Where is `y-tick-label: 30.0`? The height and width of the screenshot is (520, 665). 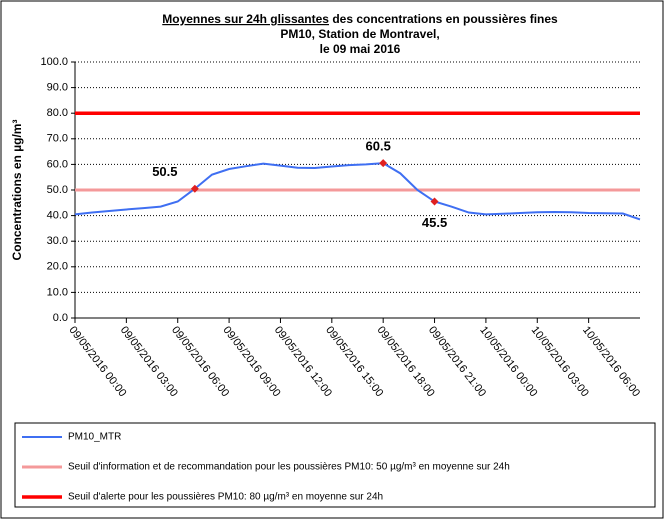
y-tick-label: 30.0 is located at coordinates (57, 241).